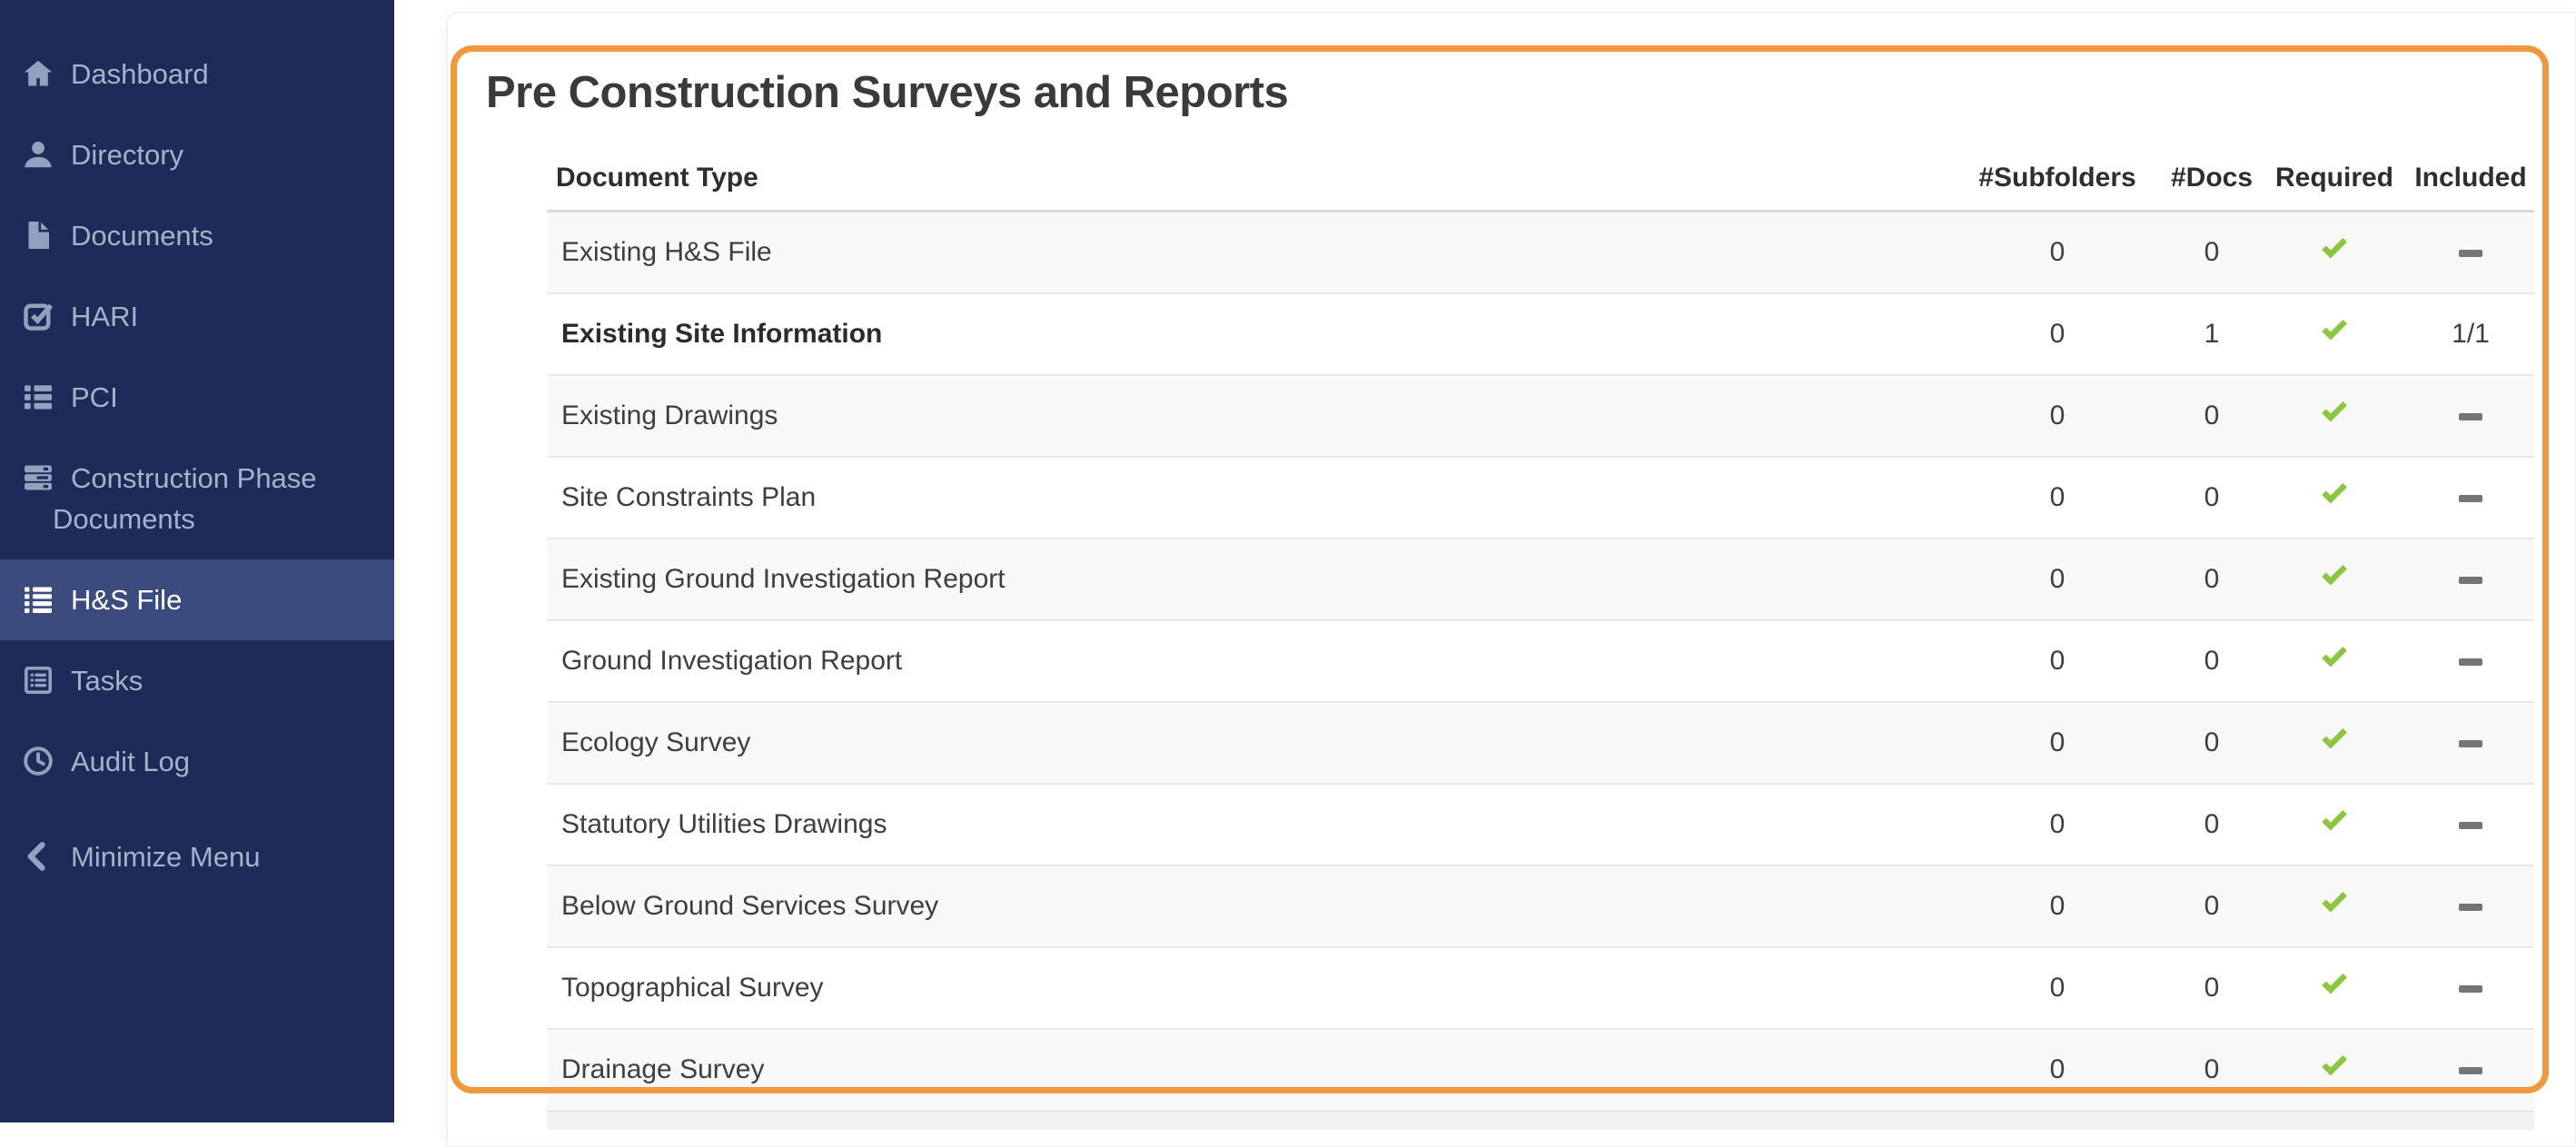 The width and height of the screenshot is (2576, 1147). I want to click on column-header-included: Included, so click(2470, 179).